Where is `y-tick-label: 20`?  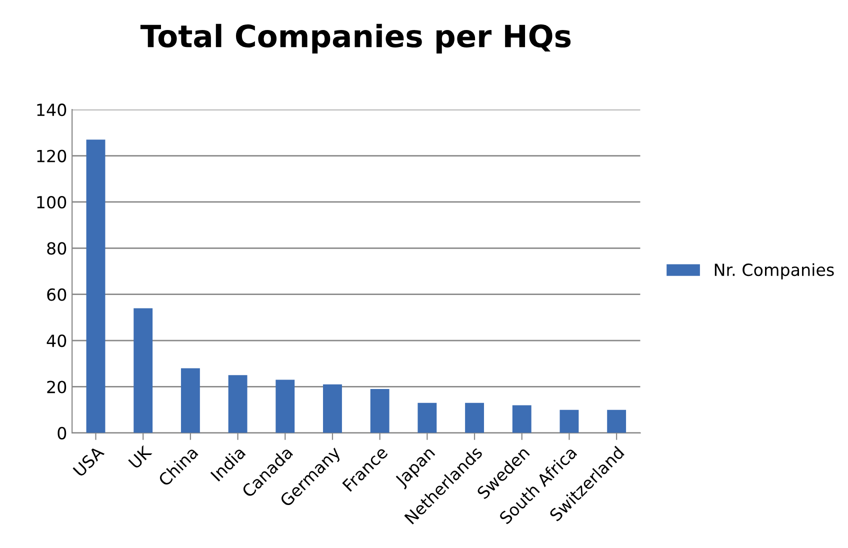
y-tick-label: 20 is located at coordinates (56, 387).